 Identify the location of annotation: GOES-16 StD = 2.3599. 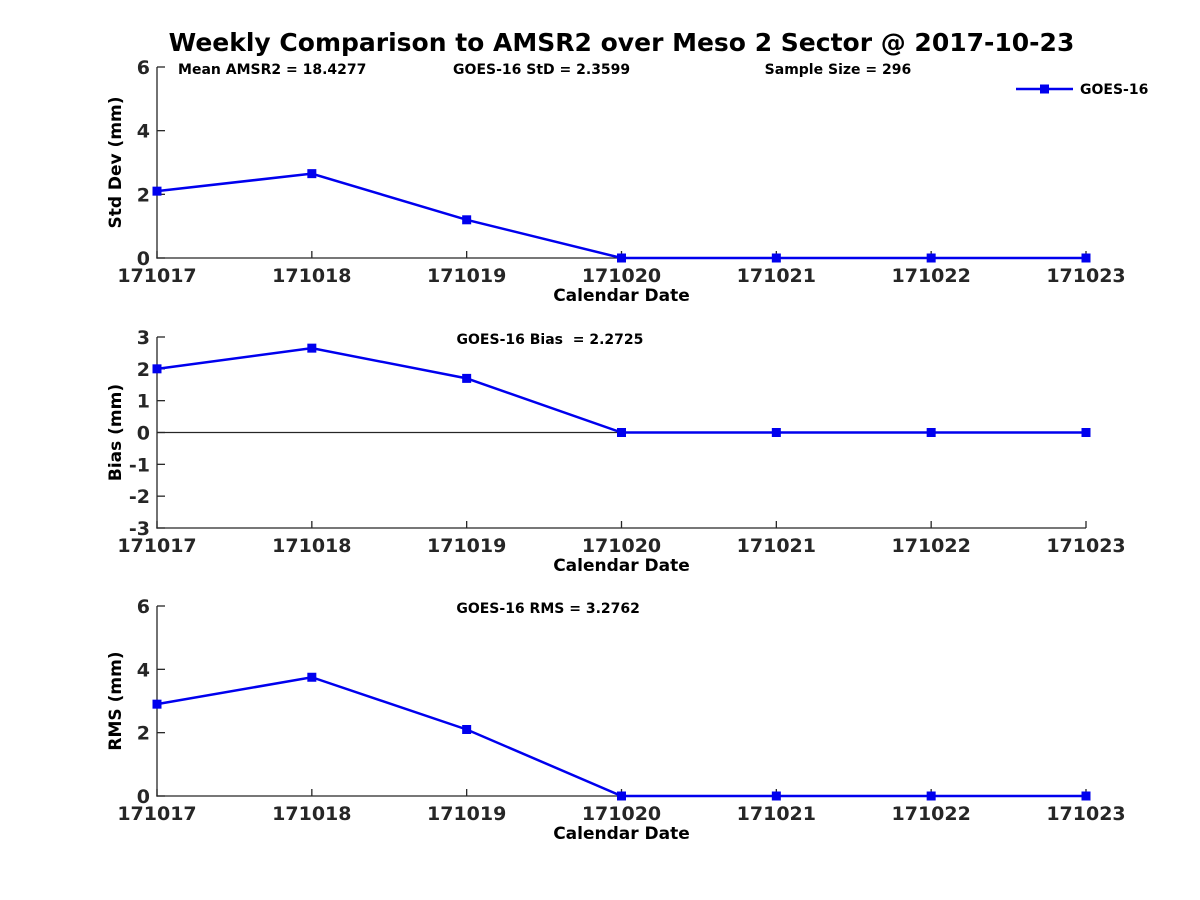
(541, 70).